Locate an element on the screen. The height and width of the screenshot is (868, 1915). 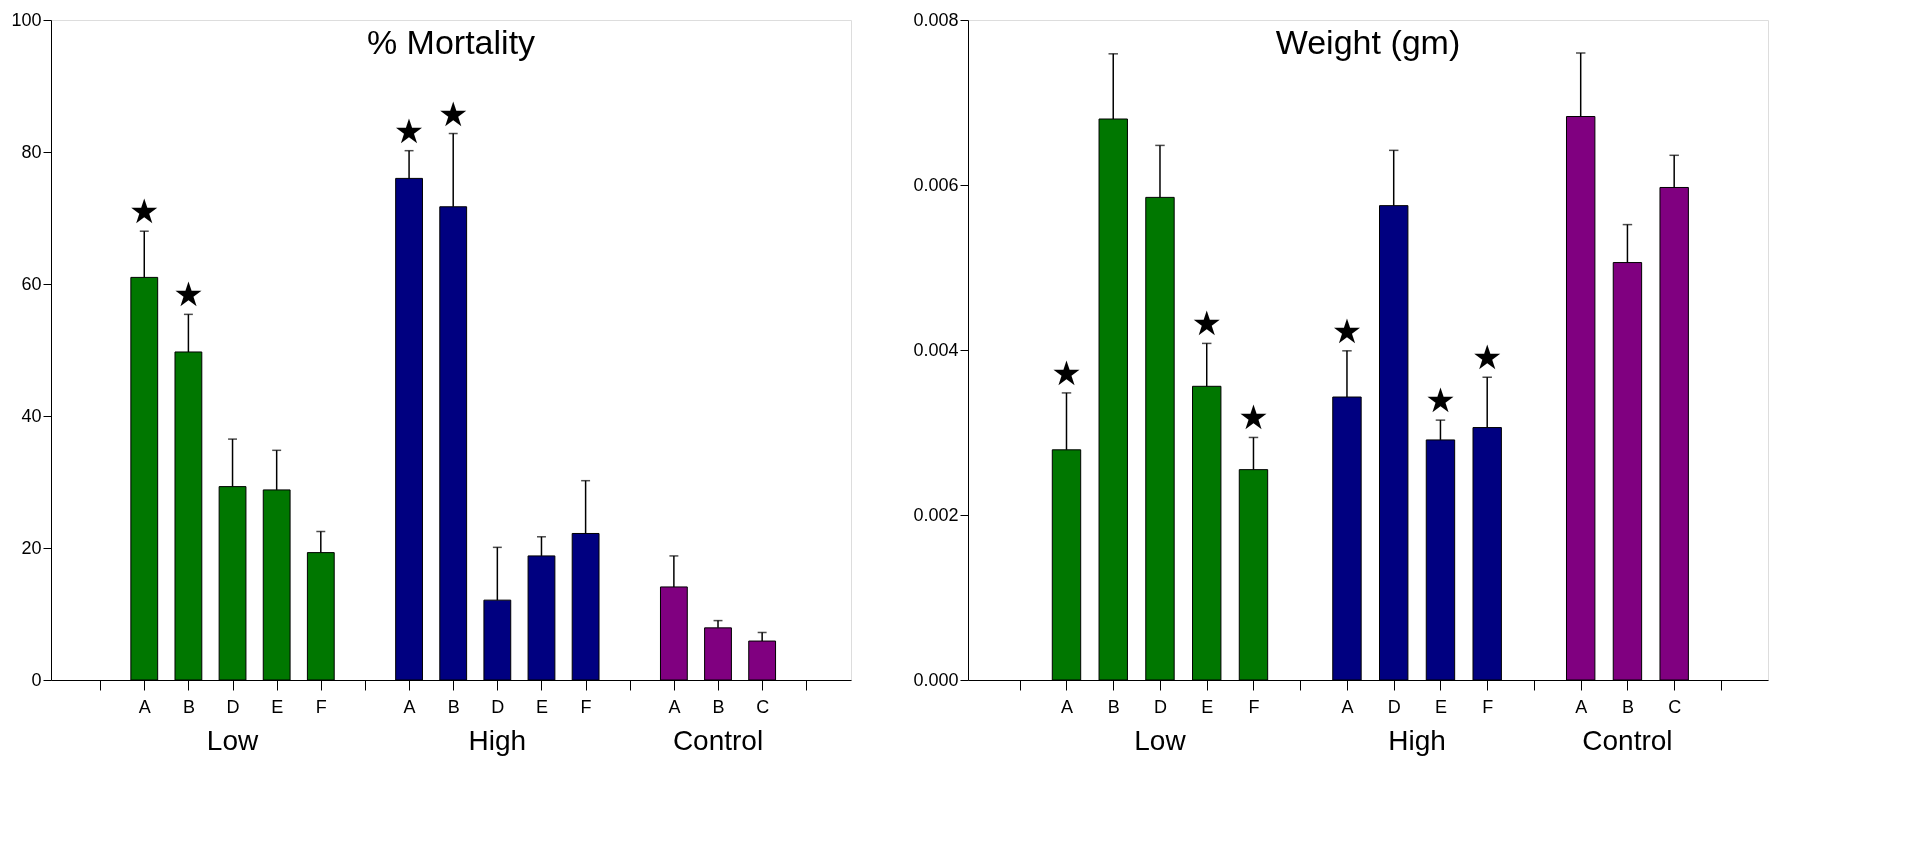
y-tick-label: 100 is located at coordinates (26, 19).